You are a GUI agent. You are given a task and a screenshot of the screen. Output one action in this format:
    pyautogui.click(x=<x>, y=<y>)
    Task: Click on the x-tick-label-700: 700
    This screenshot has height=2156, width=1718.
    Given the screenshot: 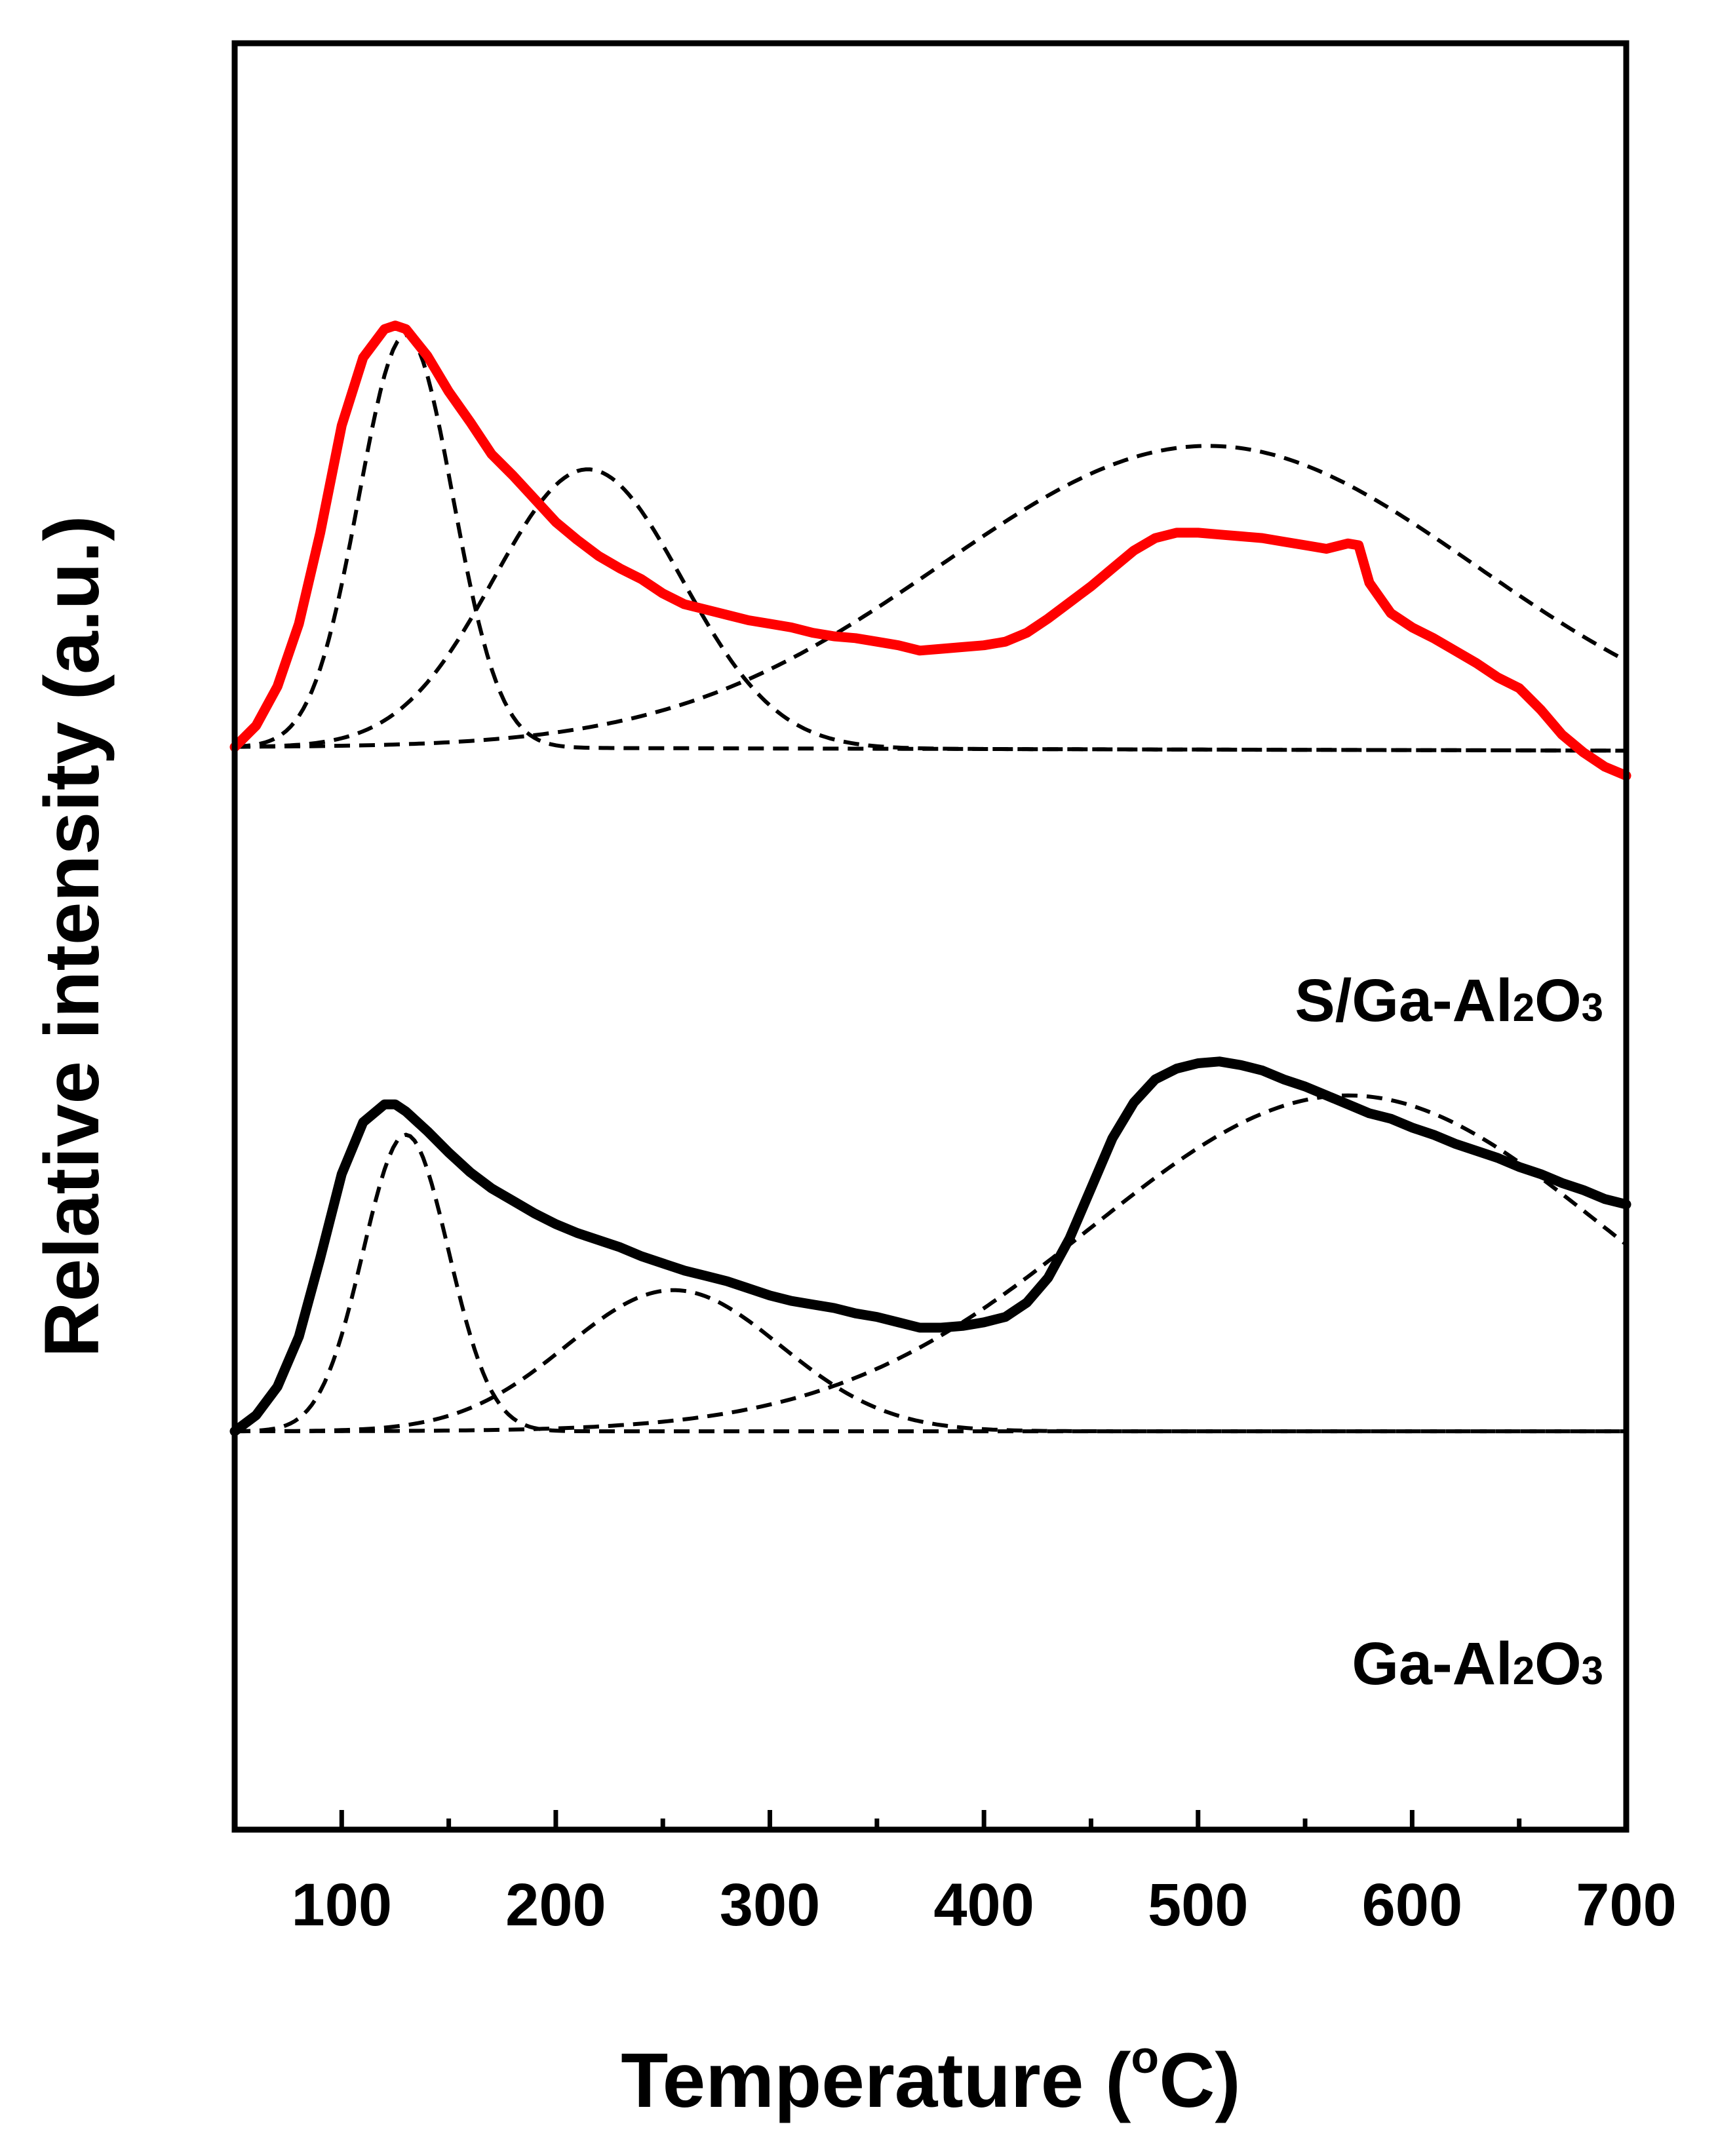 What is the action you would take?
    pyautogui.click(x=1627, y=1905)
    